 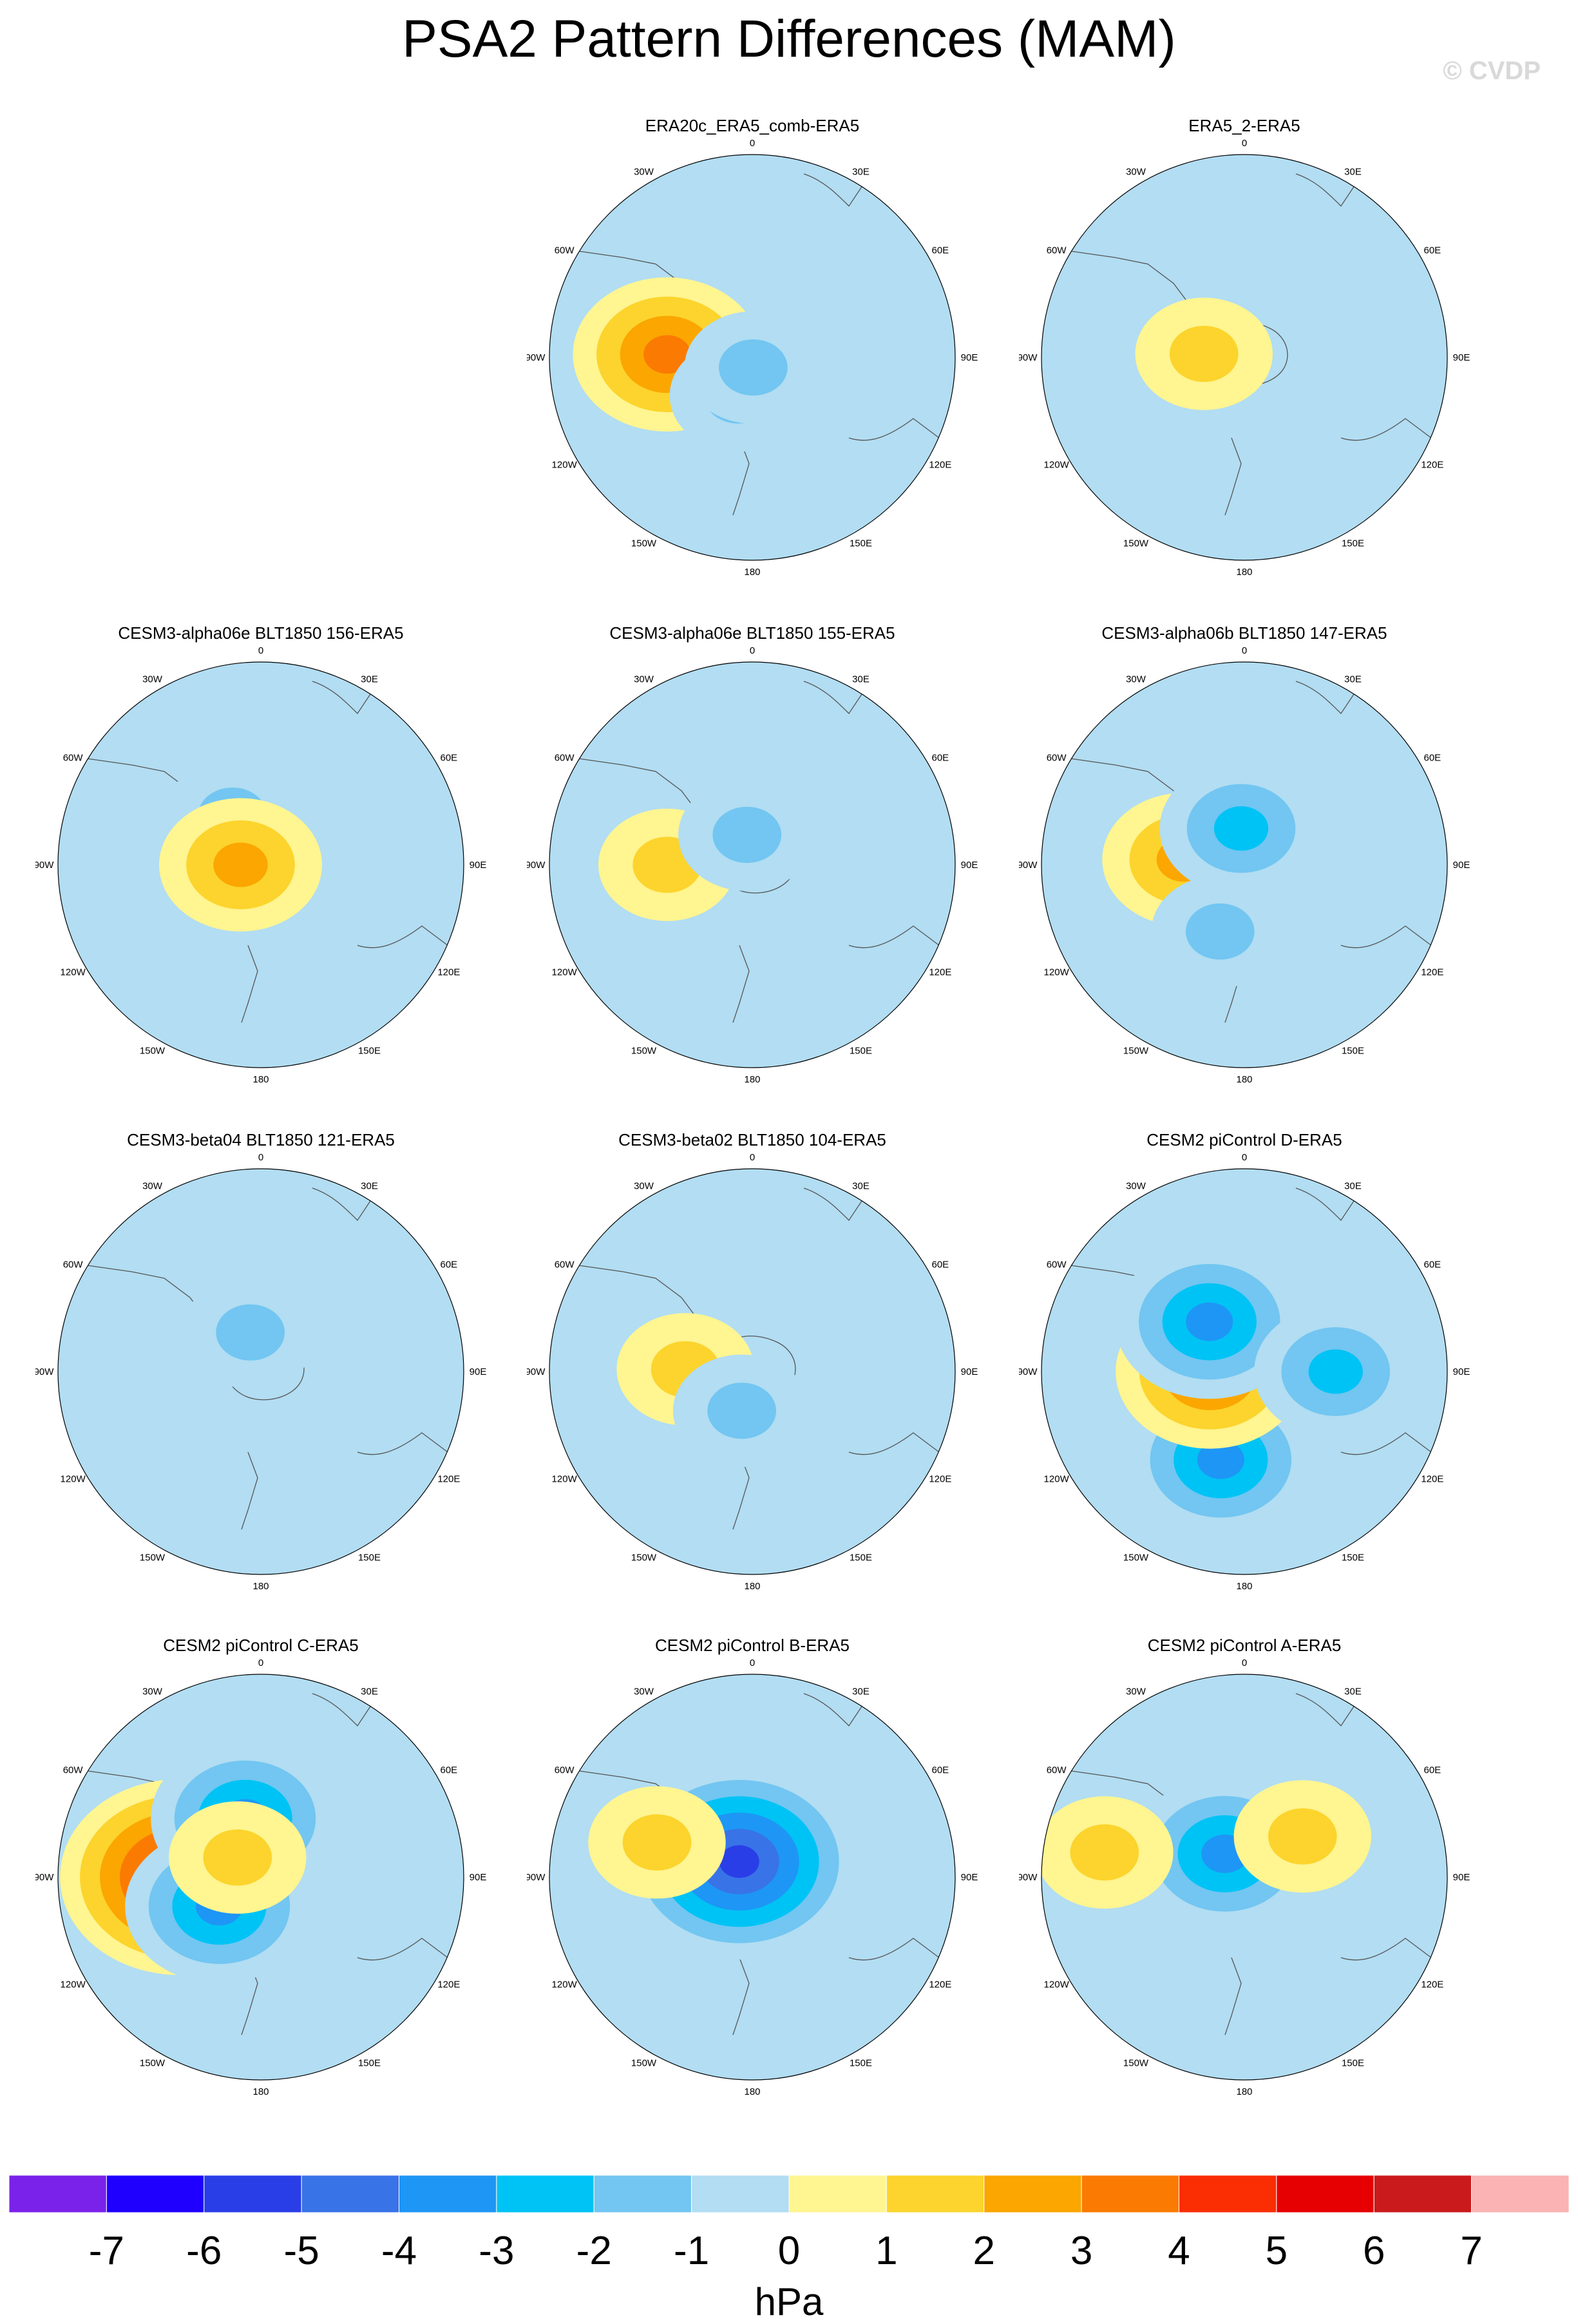 I want to click on colorbar-tick-label: -1, so click(x=691, y=2250).